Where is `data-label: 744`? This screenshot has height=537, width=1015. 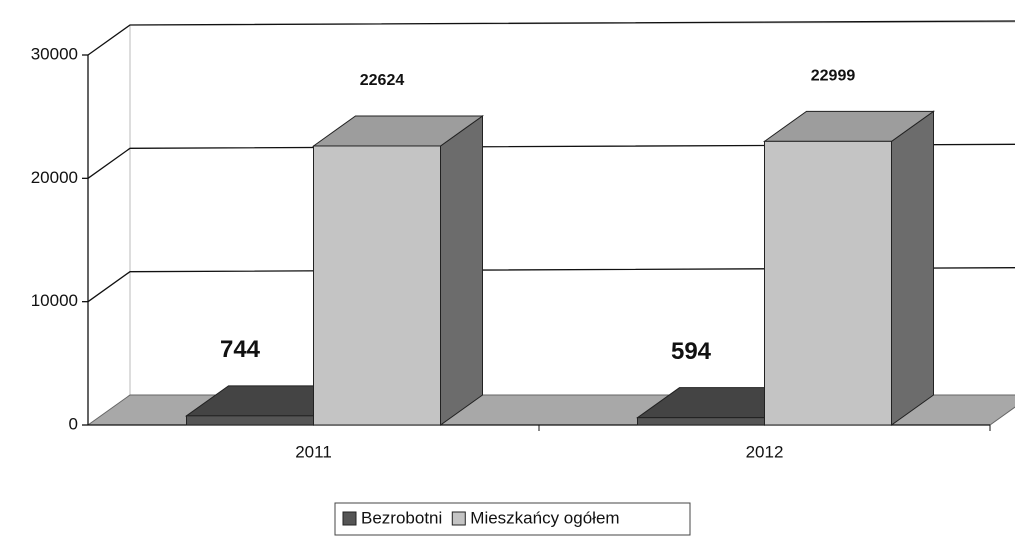 data-label: 744 is located at coordinates (240, 349).